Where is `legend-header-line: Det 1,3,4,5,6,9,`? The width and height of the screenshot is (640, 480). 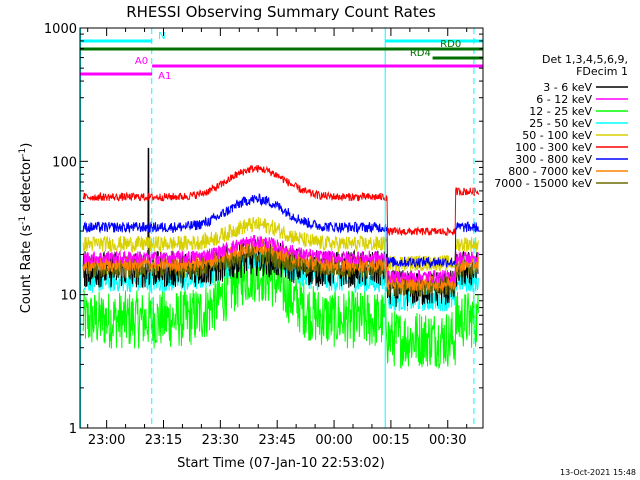 legend-header-line: Det 1,3,4,5,6,9, is located at coordinates (585, 59).